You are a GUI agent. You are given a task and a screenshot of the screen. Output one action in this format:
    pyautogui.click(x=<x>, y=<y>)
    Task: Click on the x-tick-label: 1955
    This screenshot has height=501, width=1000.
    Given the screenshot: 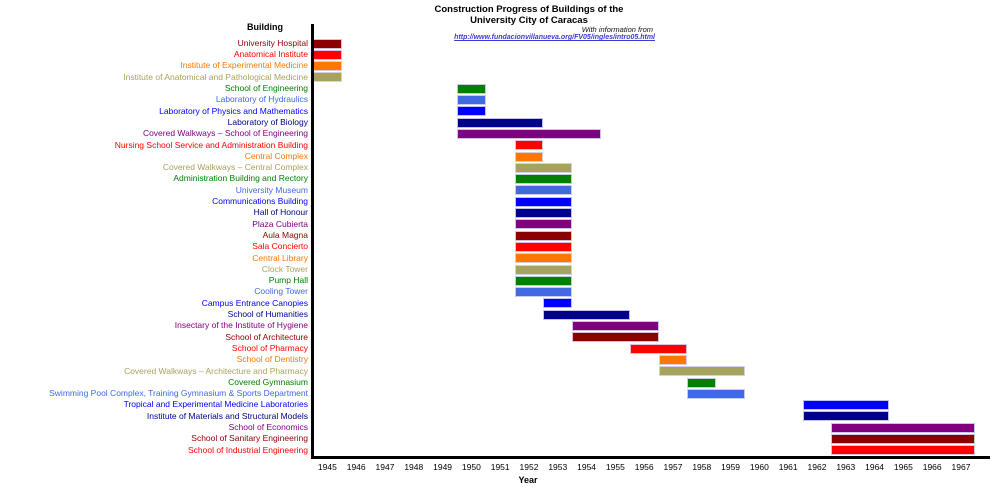 What is the action you would take?
    pyautogui.click(x=615, y=467)
    